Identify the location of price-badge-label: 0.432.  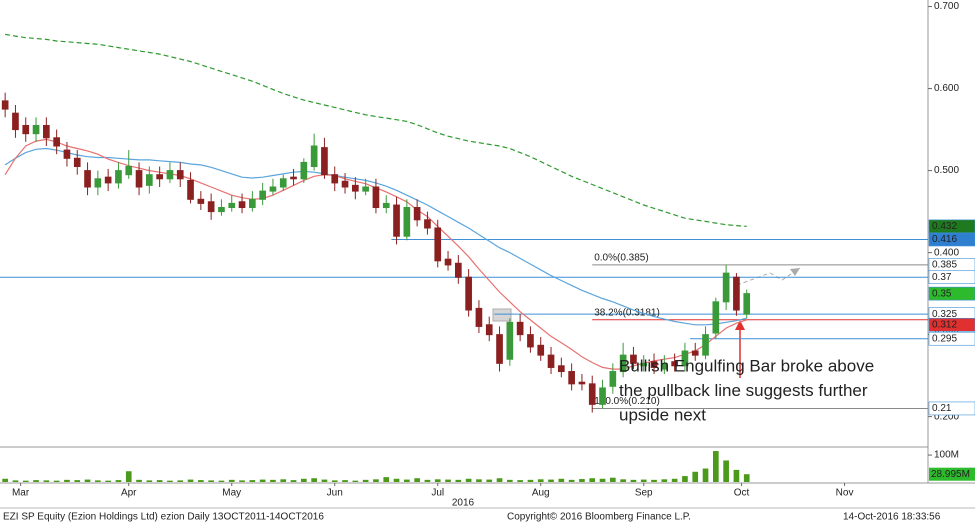
(944, 226).